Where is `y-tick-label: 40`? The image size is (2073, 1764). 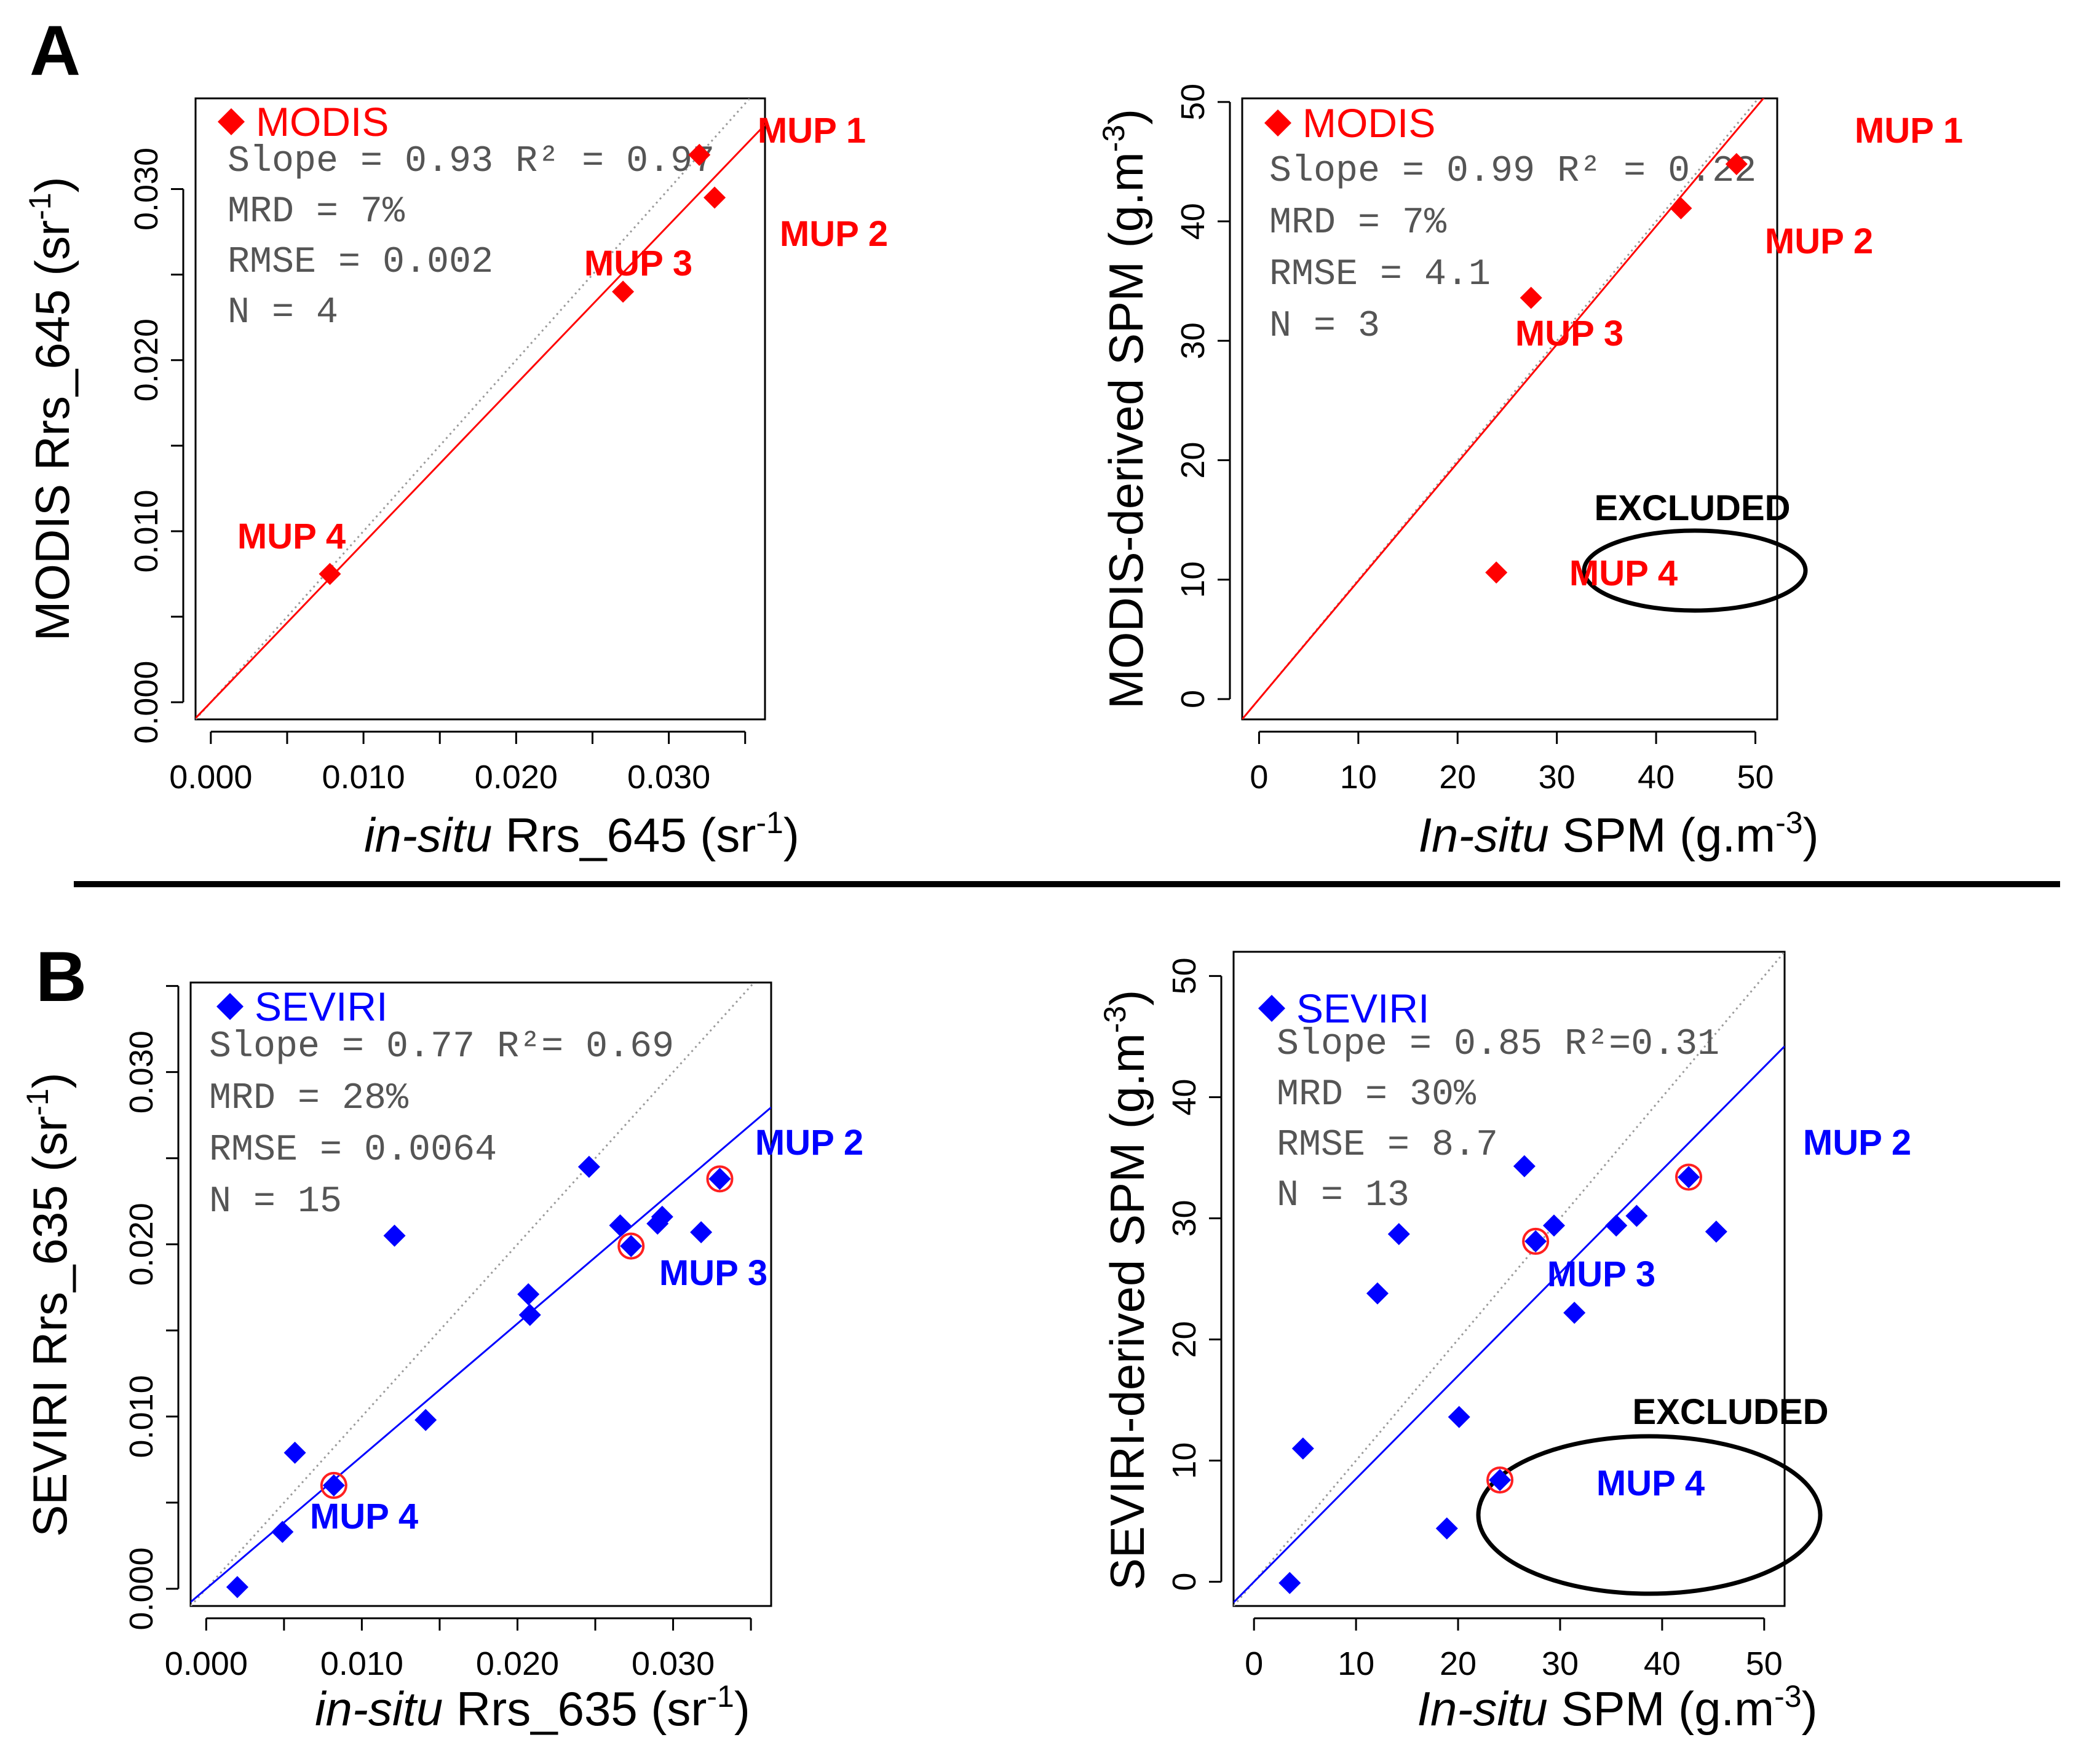 y-tick-label: 40 is located at coordinates (1184, 1096).